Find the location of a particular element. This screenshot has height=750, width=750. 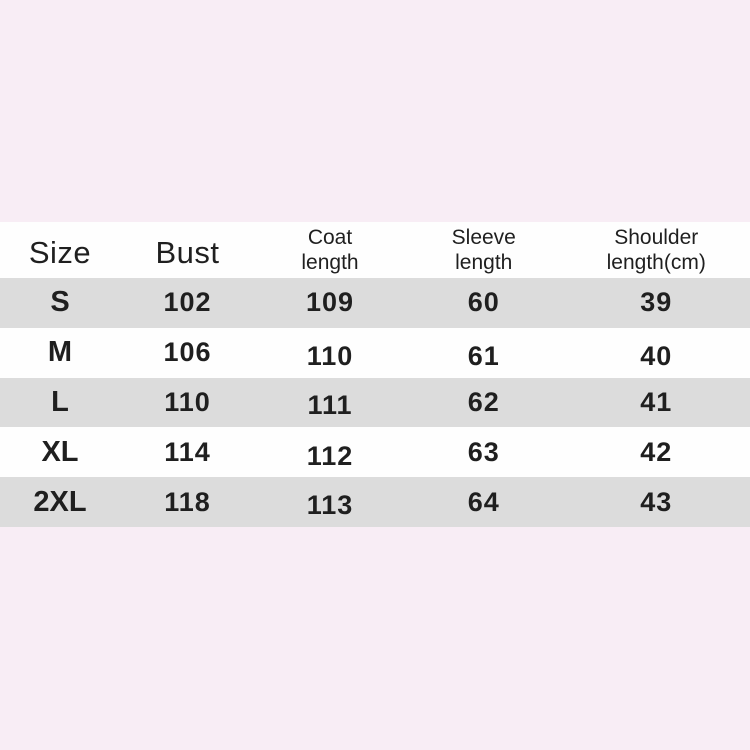

sleeve-length-cell: 64 is located at coordinates (483, 501).